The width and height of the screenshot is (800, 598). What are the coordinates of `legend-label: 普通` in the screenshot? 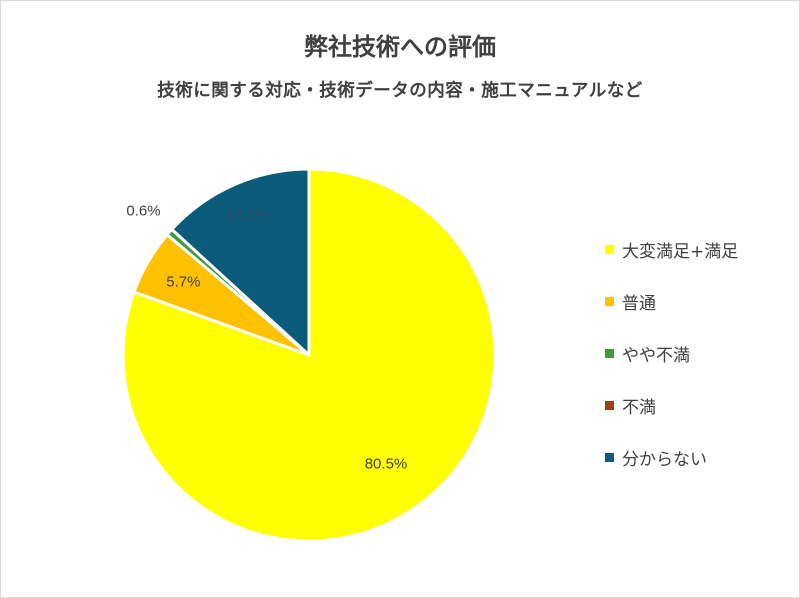 It's located at (639, 303).